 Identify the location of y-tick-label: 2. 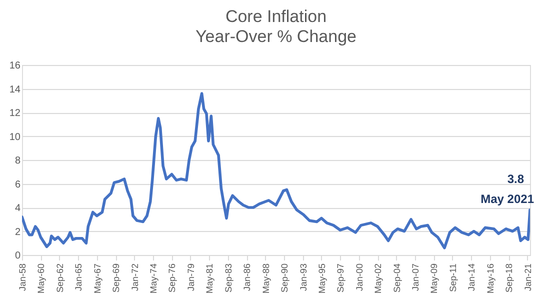
(17, 232).